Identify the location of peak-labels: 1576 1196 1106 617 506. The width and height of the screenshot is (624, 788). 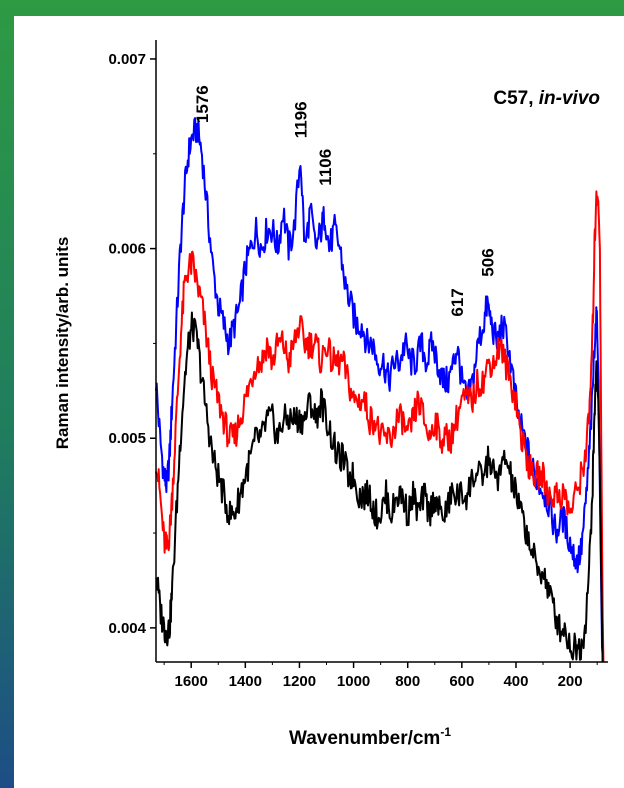
(345, 200).